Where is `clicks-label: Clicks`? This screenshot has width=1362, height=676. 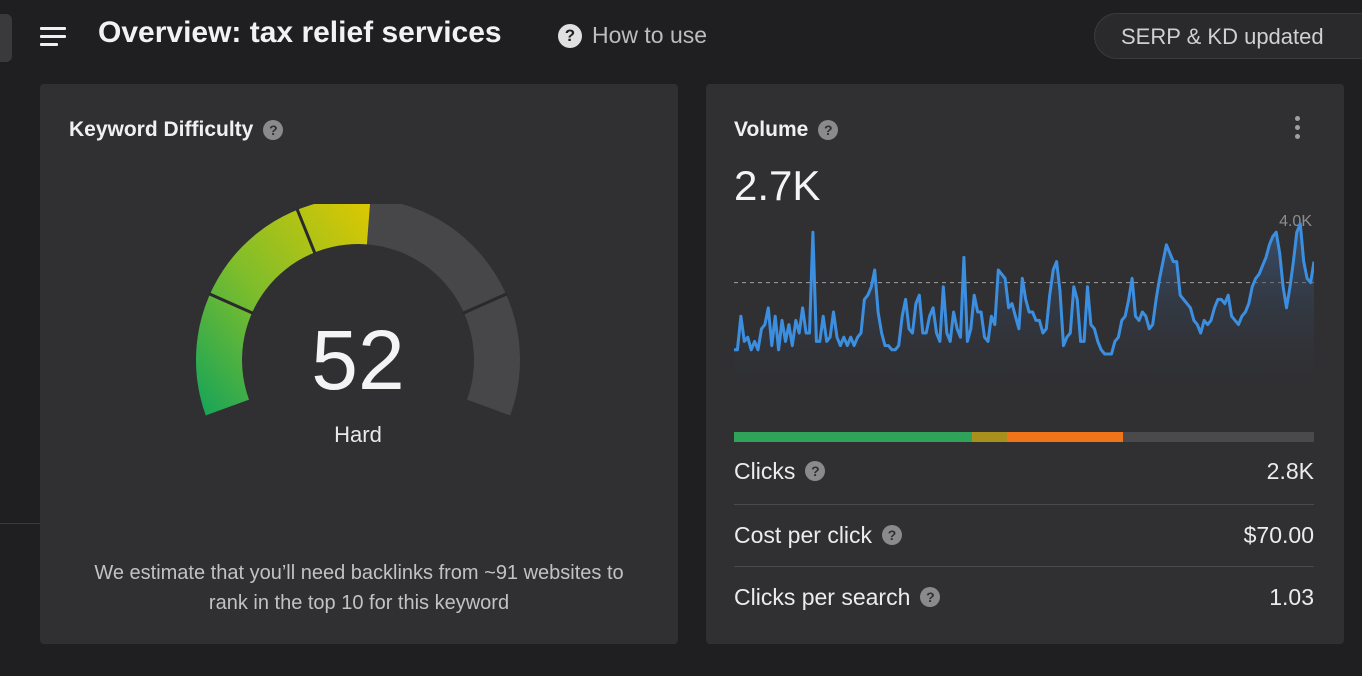 clicks-label: Clicks is located at coordinates (765, 470).